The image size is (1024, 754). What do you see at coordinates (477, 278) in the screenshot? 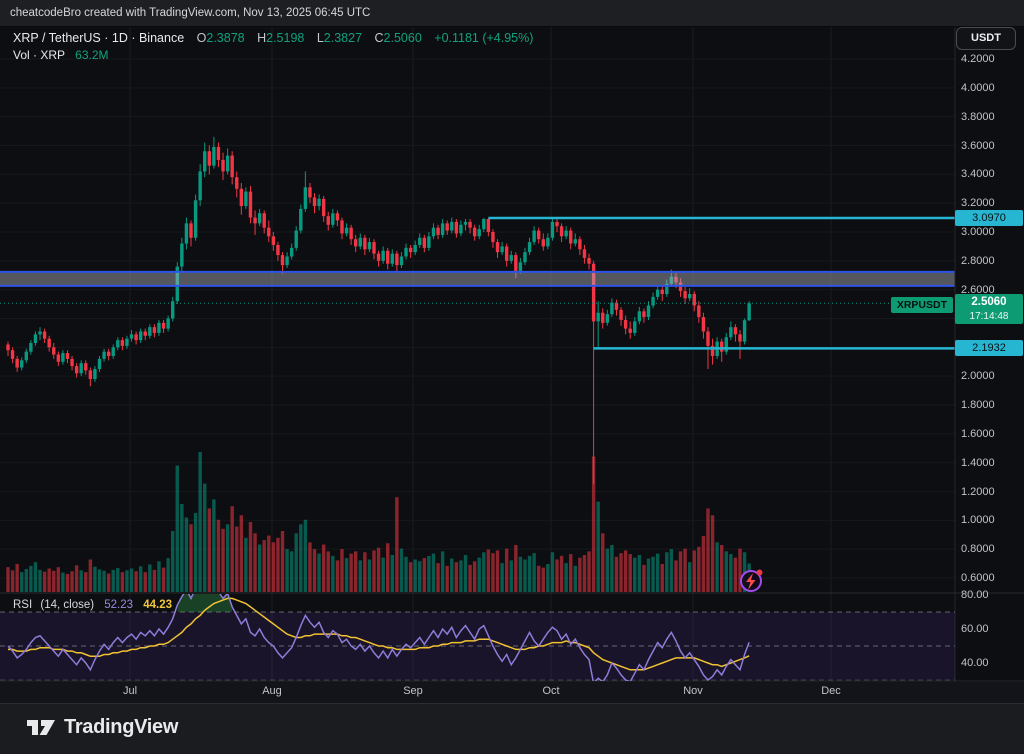
I see `price-zone` at bounding box center [477, 278].